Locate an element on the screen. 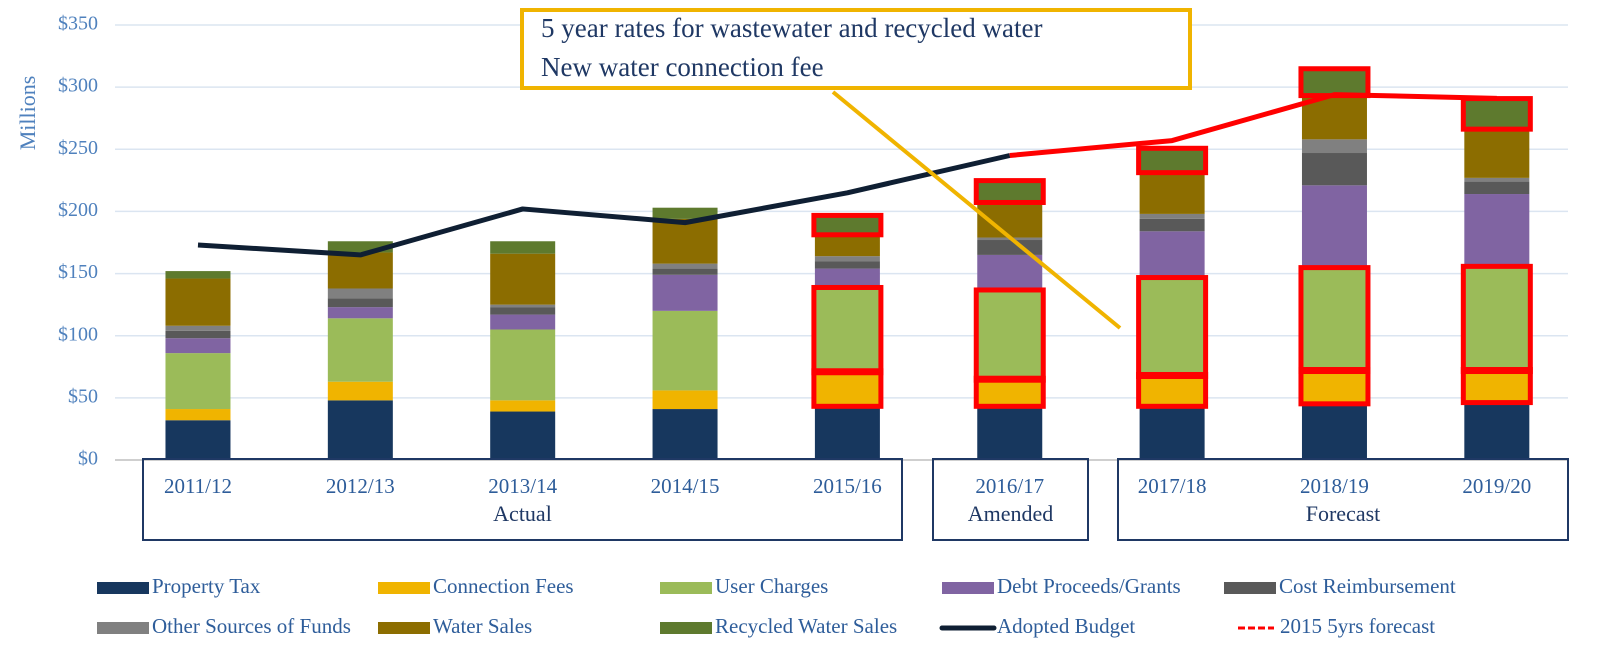  x-tick-label: 2015/16 is located at coordinates (847, 486).